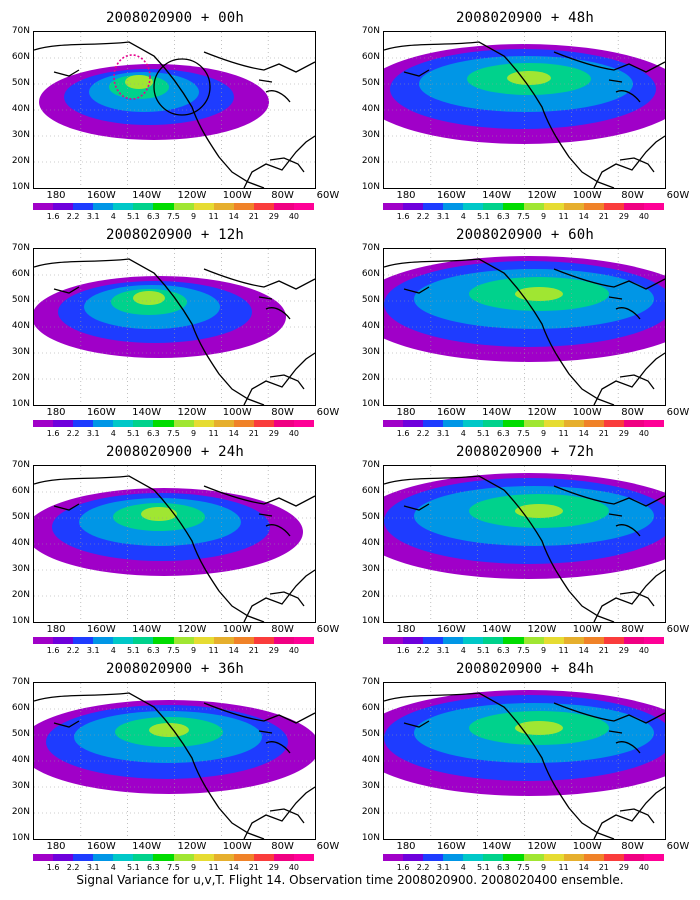 The height and width of the screenshot is (900, 700). I want to click on colorbar-label: 2.2, so click(73, 433).